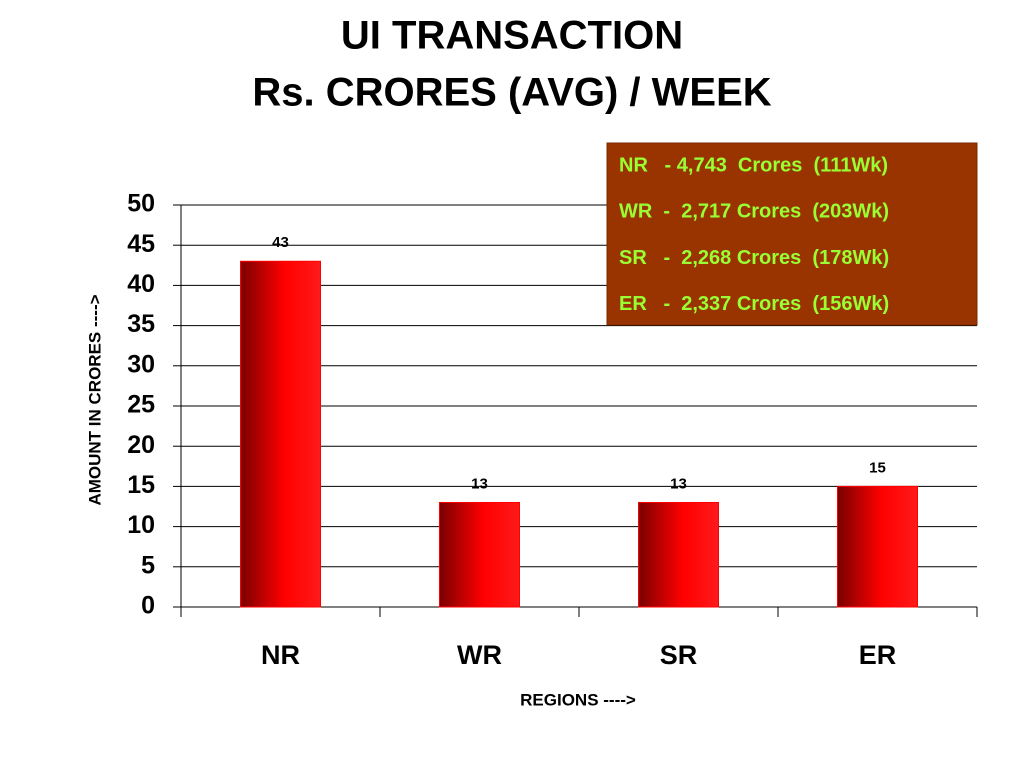 This screenshot has height=768, width=1024. What do you see at coordinates (280, 242) in the screenshot?
I see `data-label: 43` at bounding box center [280, 242].